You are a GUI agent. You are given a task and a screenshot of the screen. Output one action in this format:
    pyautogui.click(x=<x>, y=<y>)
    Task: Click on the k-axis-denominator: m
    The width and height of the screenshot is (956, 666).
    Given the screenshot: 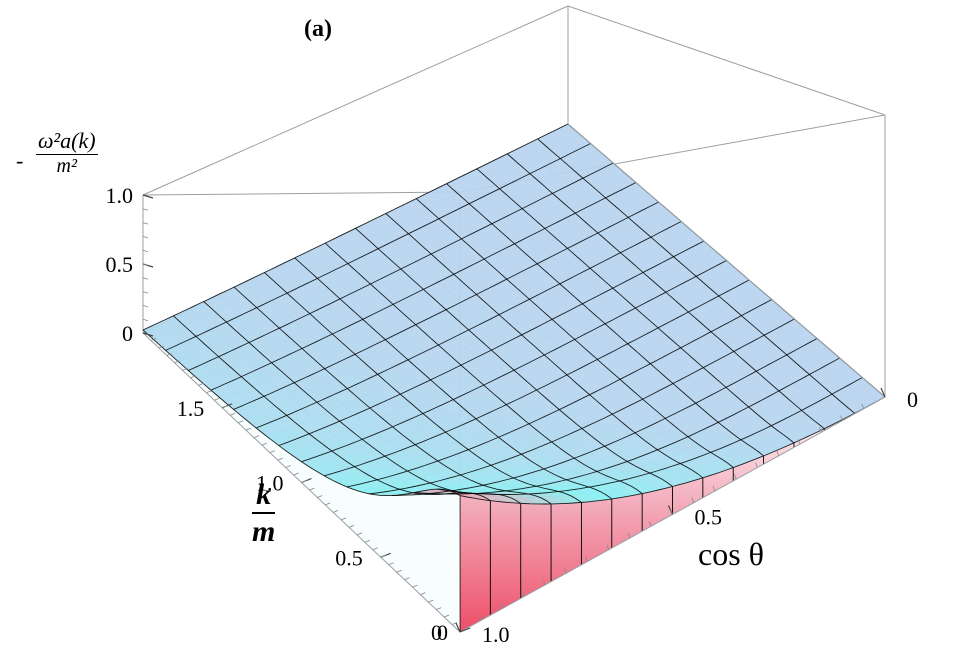 What is the action you would take?
    pyautogui.click(x=264, y=531)
    